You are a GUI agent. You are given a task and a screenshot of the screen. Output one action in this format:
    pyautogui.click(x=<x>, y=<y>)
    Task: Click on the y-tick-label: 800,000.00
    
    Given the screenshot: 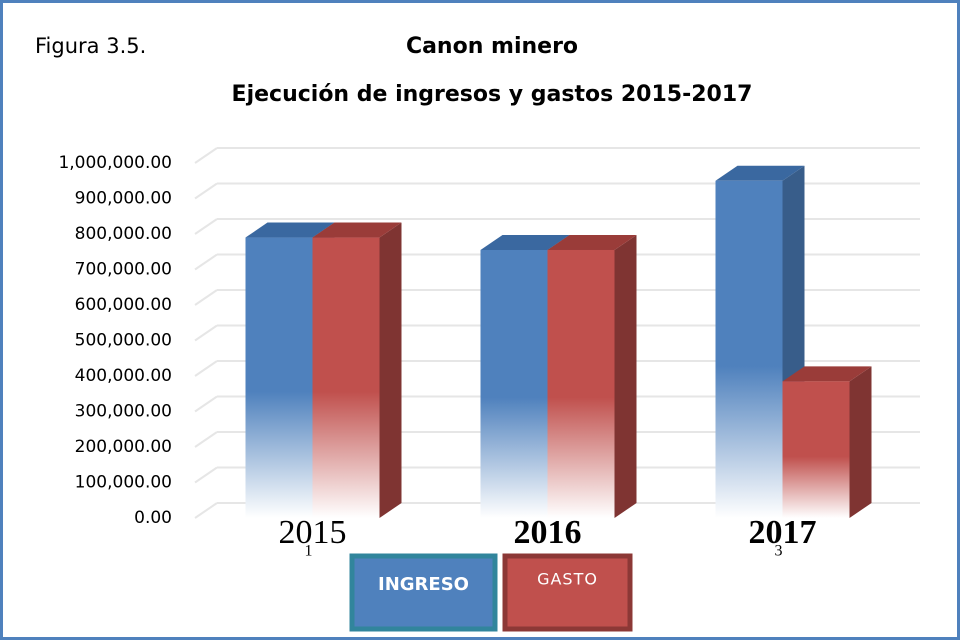 What is the action you would take?
    pyautogui.click(x=123, y=234)
    